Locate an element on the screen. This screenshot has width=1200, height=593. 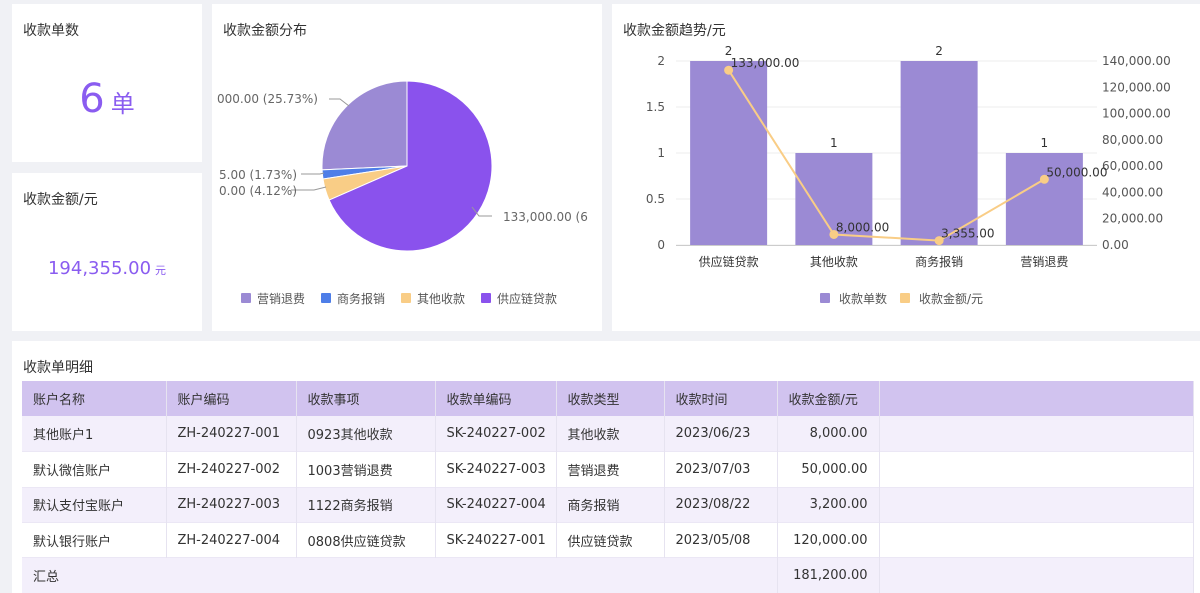
cell-receipt-code: SK-240227-004 is located at coordinates (496, 505).